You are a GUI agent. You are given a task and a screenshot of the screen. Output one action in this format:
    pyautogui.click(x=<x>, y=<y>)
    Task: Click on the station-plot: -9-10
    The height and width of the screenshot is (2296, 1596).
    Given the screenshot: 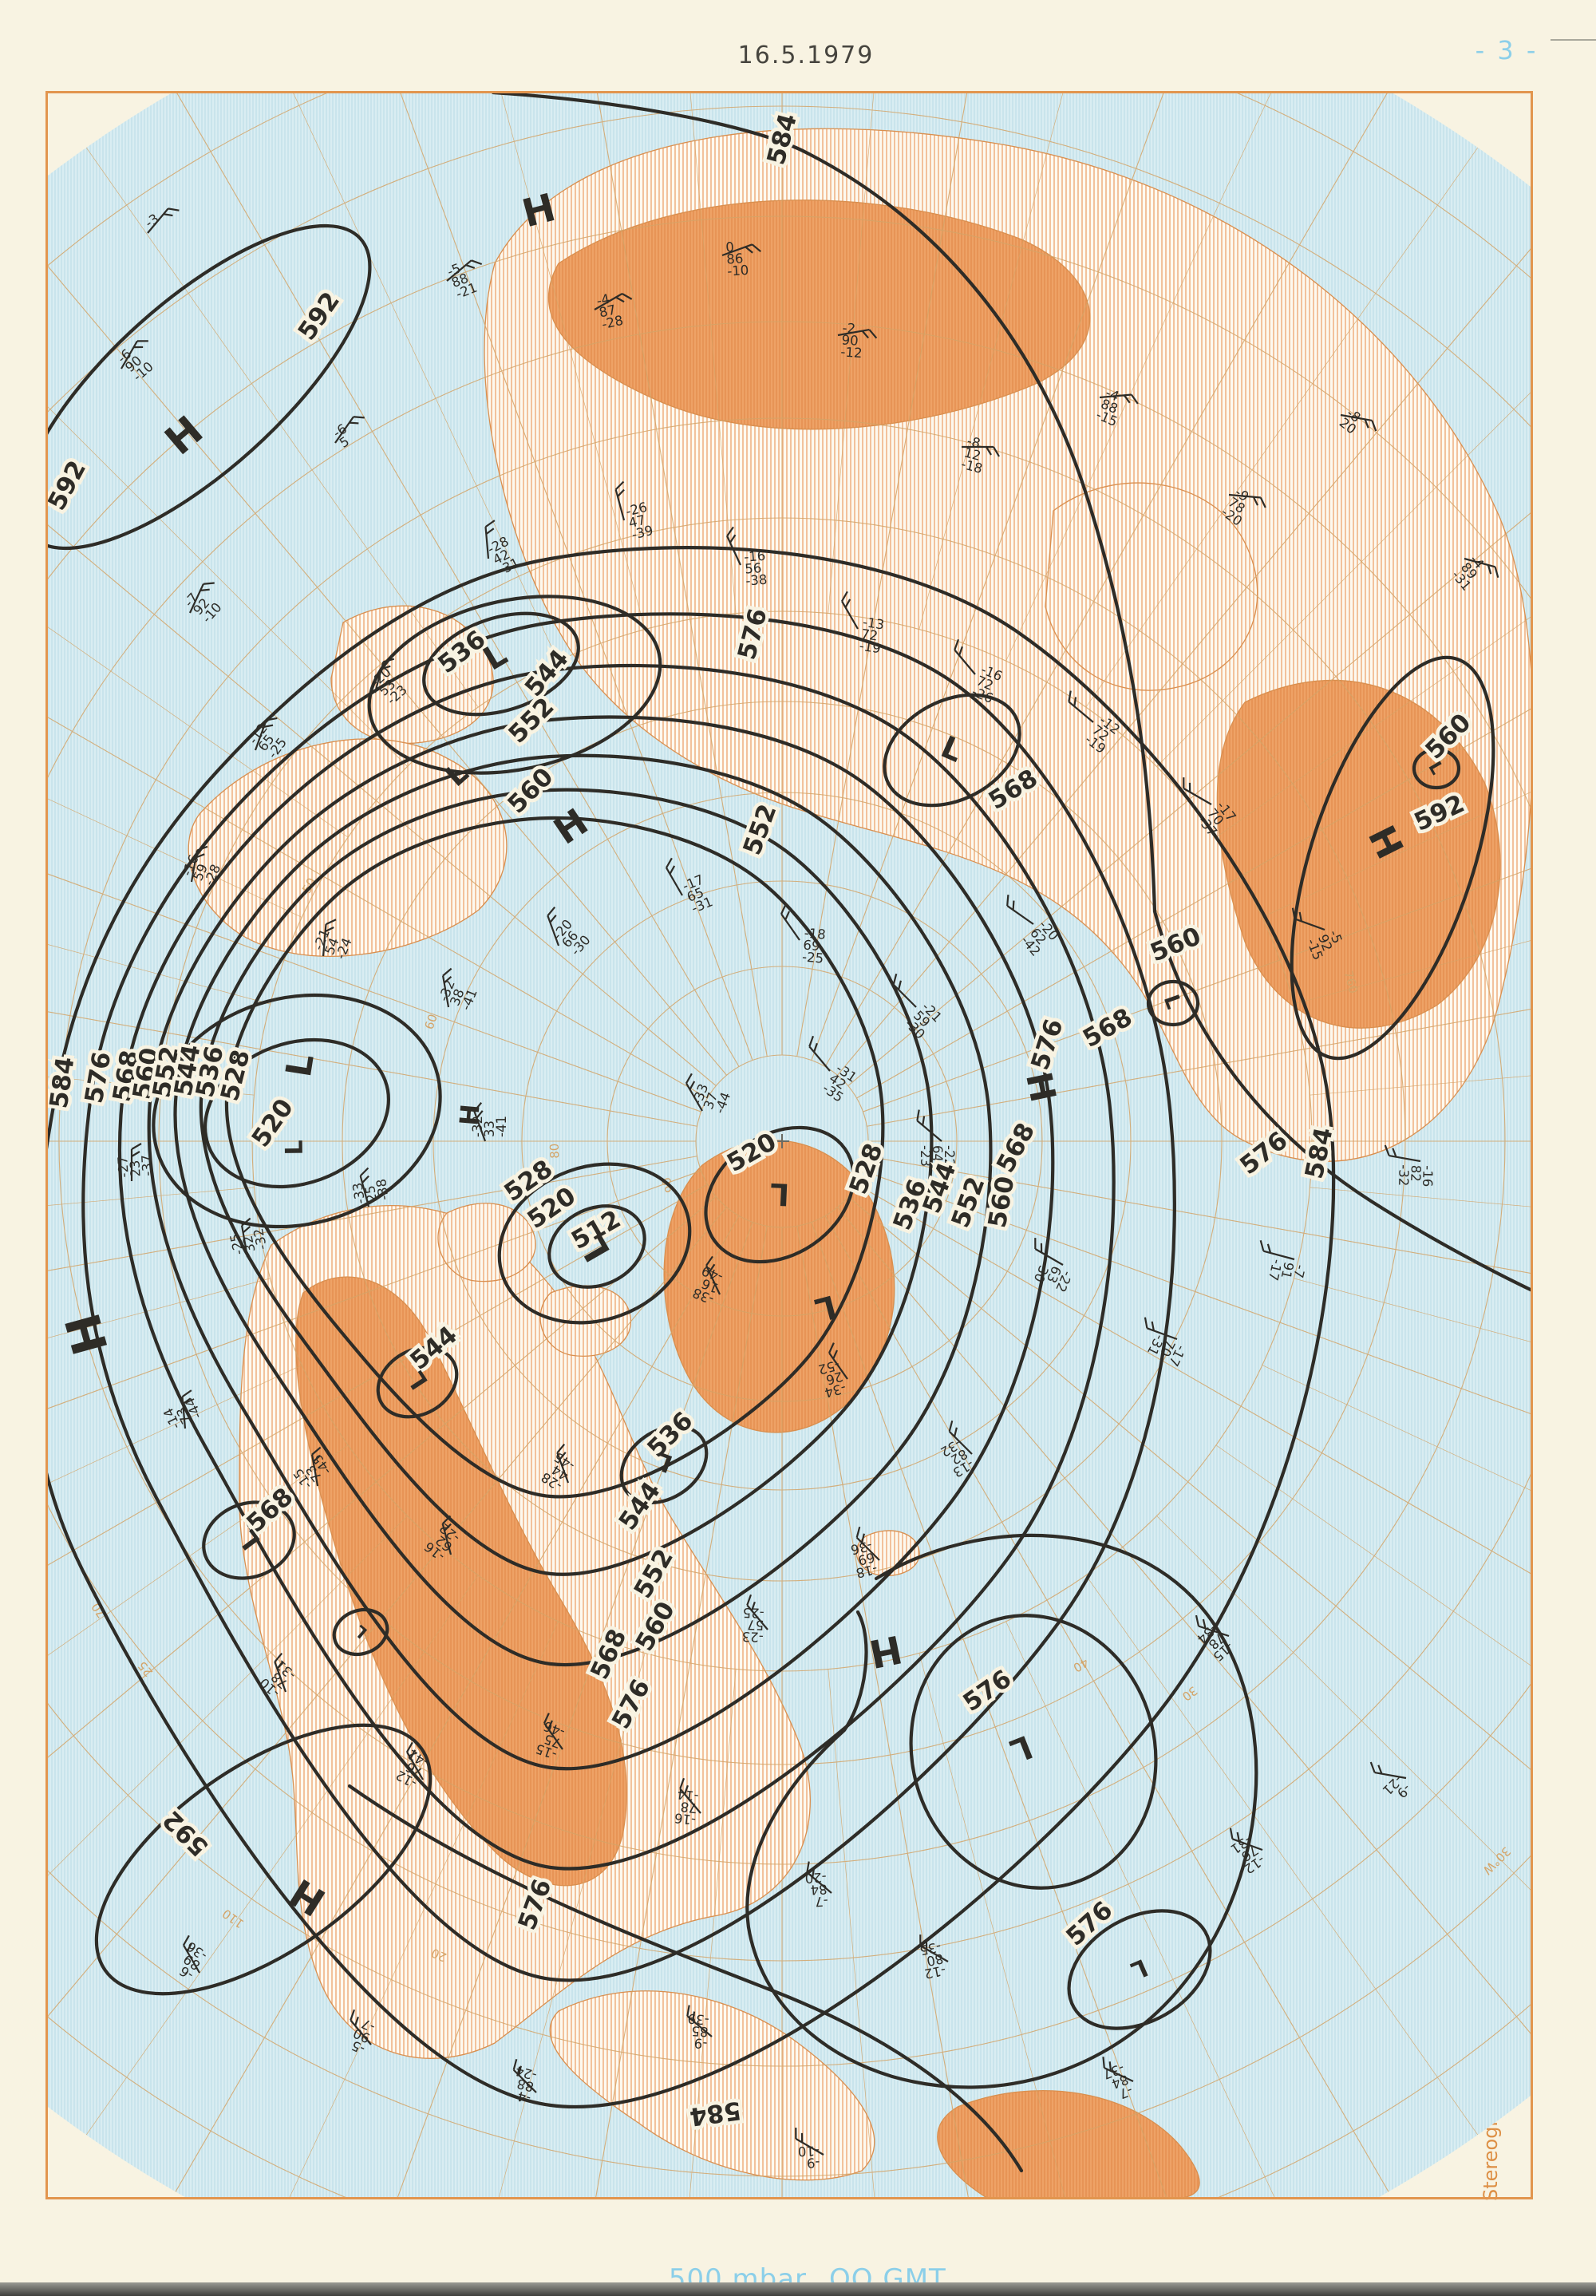 What is the action you would take?
    pyautogui.click(x=809, y=2149)
    